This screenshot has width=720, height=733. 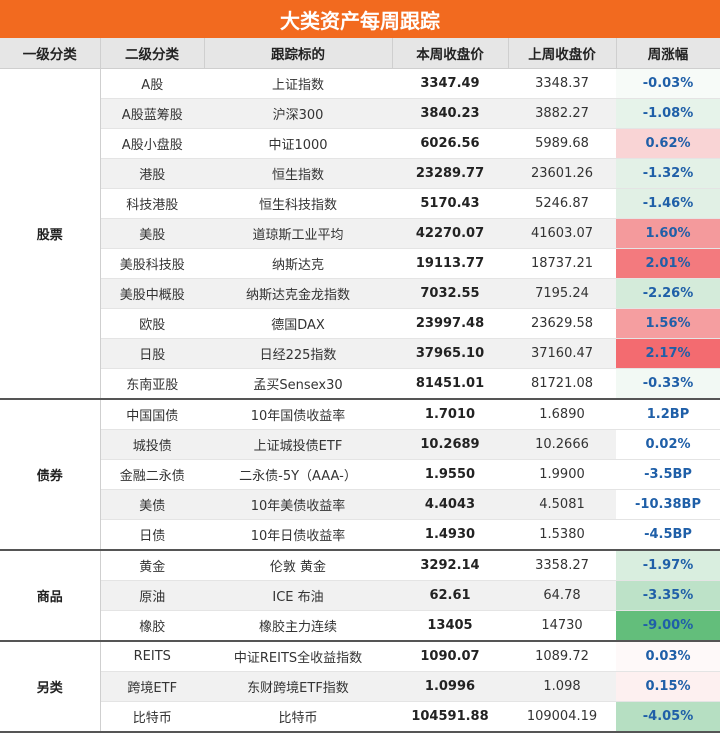 I want to click on weekly-change-cell: -9.00%, so click(x=668, y=626).